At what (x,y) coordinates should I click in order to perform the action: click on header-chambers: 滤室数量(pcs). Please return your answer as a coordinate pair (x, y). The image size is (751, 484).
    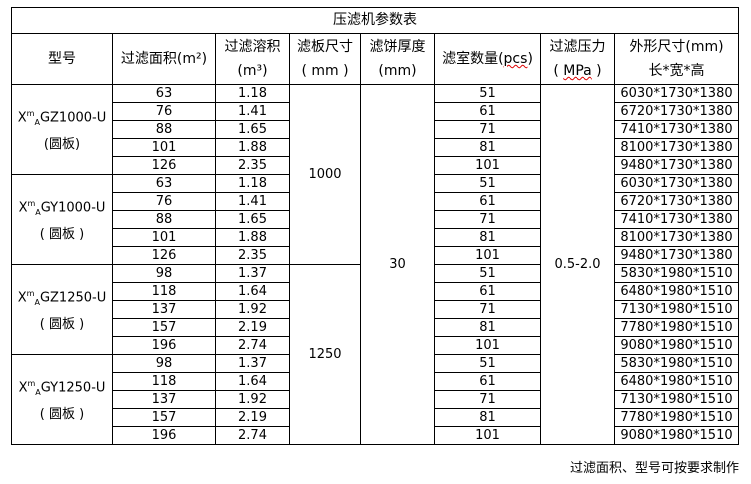
    Looking at the image, I should click on (487, 59).